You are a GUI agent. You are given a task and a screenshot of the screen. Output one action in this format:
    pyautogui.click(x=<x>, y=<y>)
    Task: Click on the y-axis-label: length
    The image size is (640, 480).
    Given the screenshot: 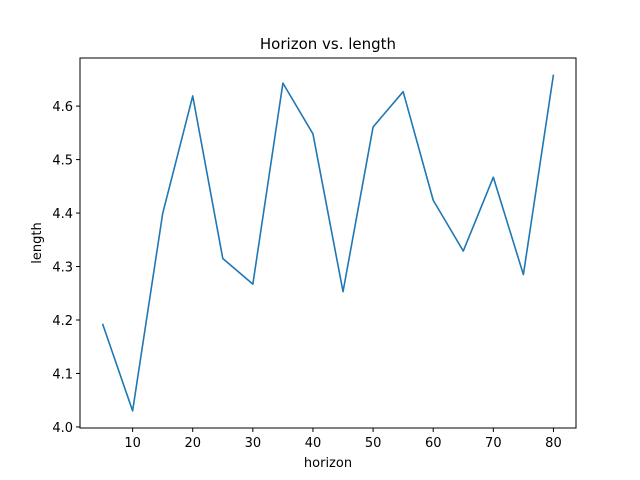 What is the action you would take?
    pyautogui.click(x=37, y=242)
    